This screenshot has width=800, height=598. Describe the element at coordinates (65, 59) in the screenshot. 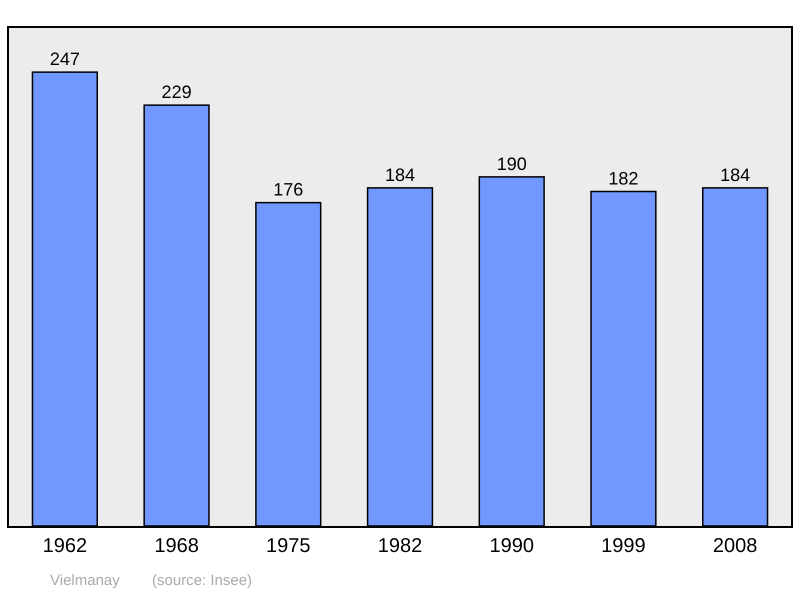

I see `data-label: 247` at that location.